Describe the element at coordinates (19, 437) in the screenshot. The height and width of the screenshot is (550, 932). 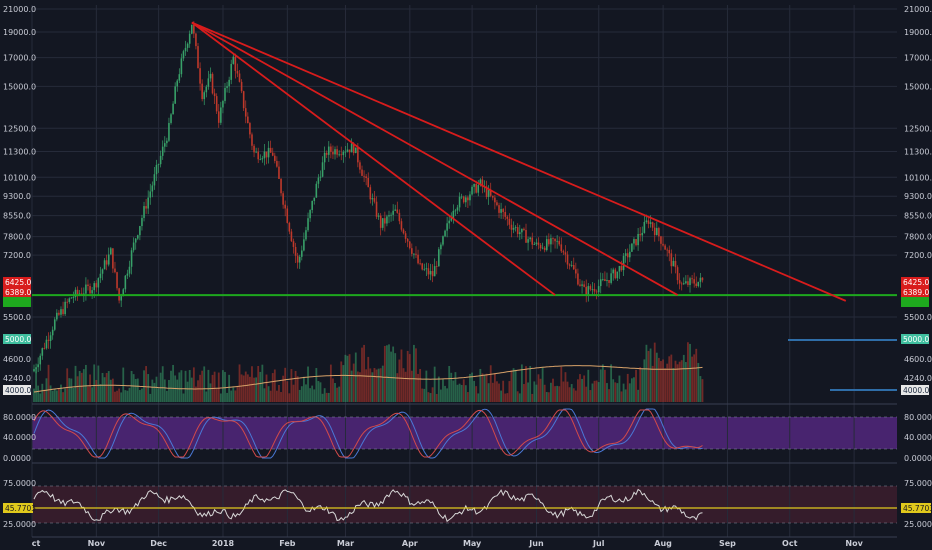
I see `stochastic-tick-left: 40.0000` at that location.